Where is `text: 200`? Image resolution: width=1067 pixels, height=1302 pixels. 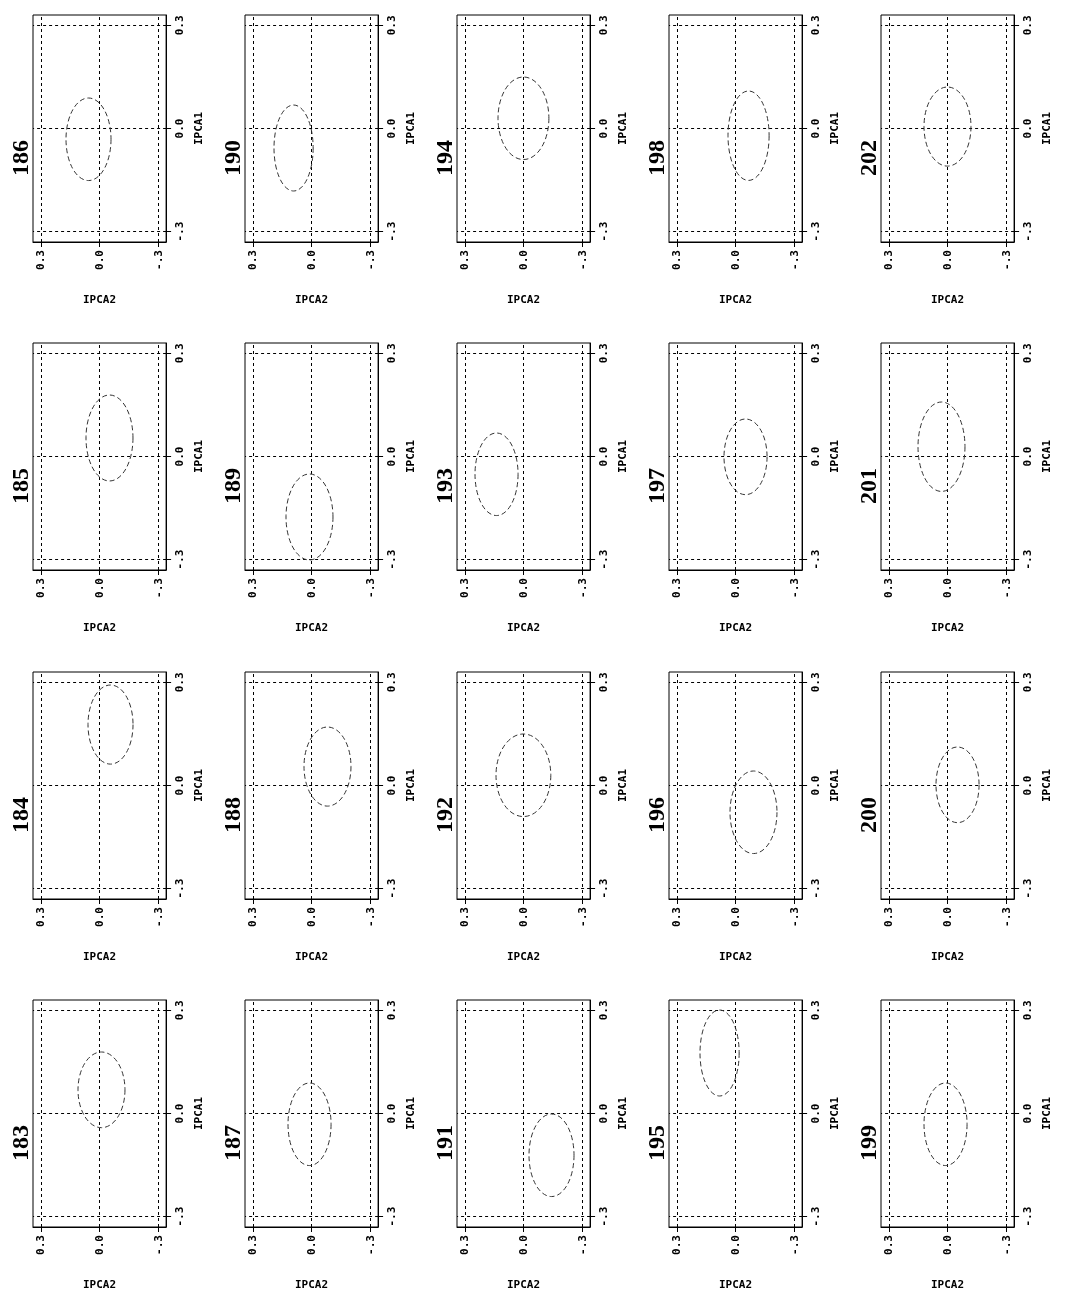
text: 200 is located at coordinates (868, 814).